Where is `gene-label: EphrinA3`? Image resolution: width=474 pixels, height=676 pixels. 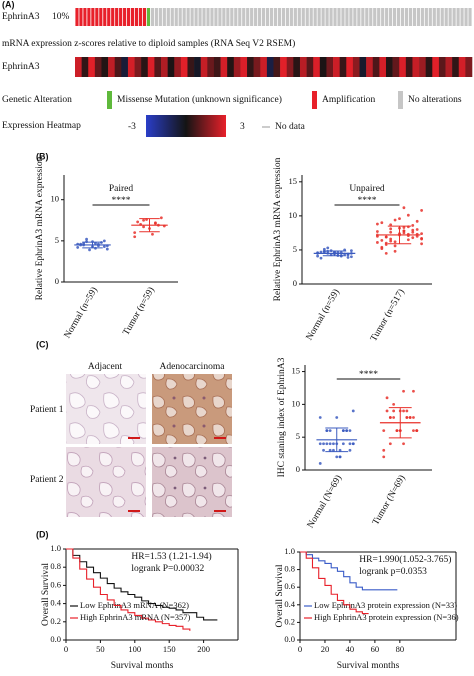
gene-label: EphrinA3 is located at coordinates (21, 67).